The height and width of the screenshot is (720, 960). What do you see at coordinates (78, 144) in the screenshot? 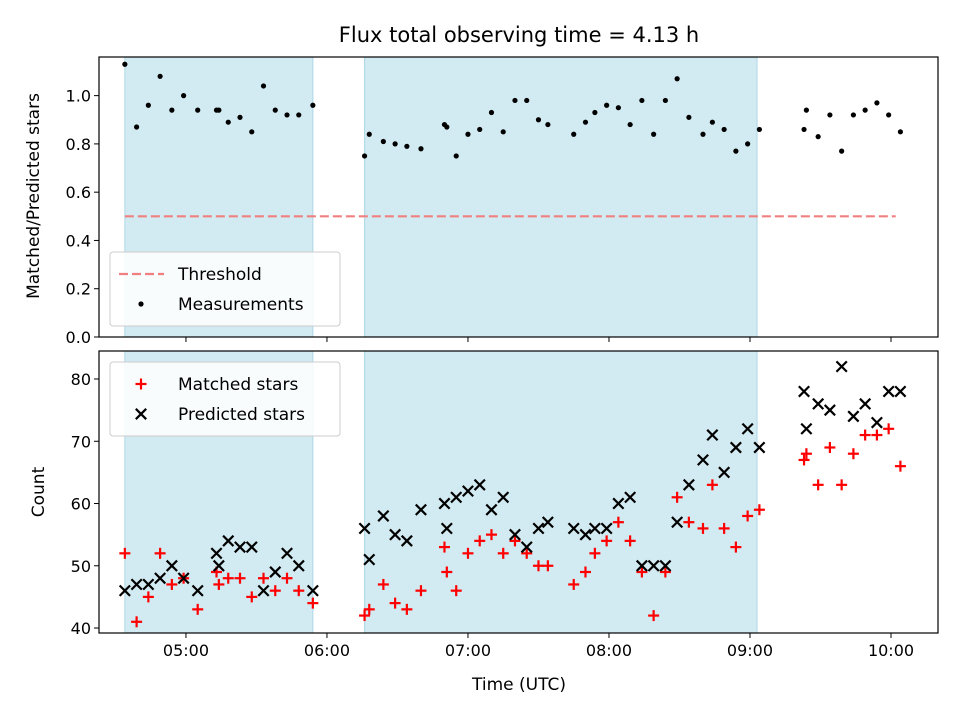
I see `y-tick-label: 0.8` at bounding box center [78, 144].